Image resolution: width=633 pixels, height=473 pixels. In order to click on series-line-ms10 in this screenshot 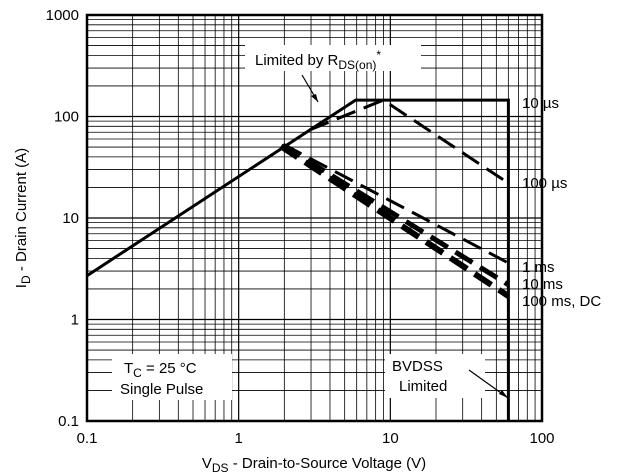, I will do `click(395, 215)`.